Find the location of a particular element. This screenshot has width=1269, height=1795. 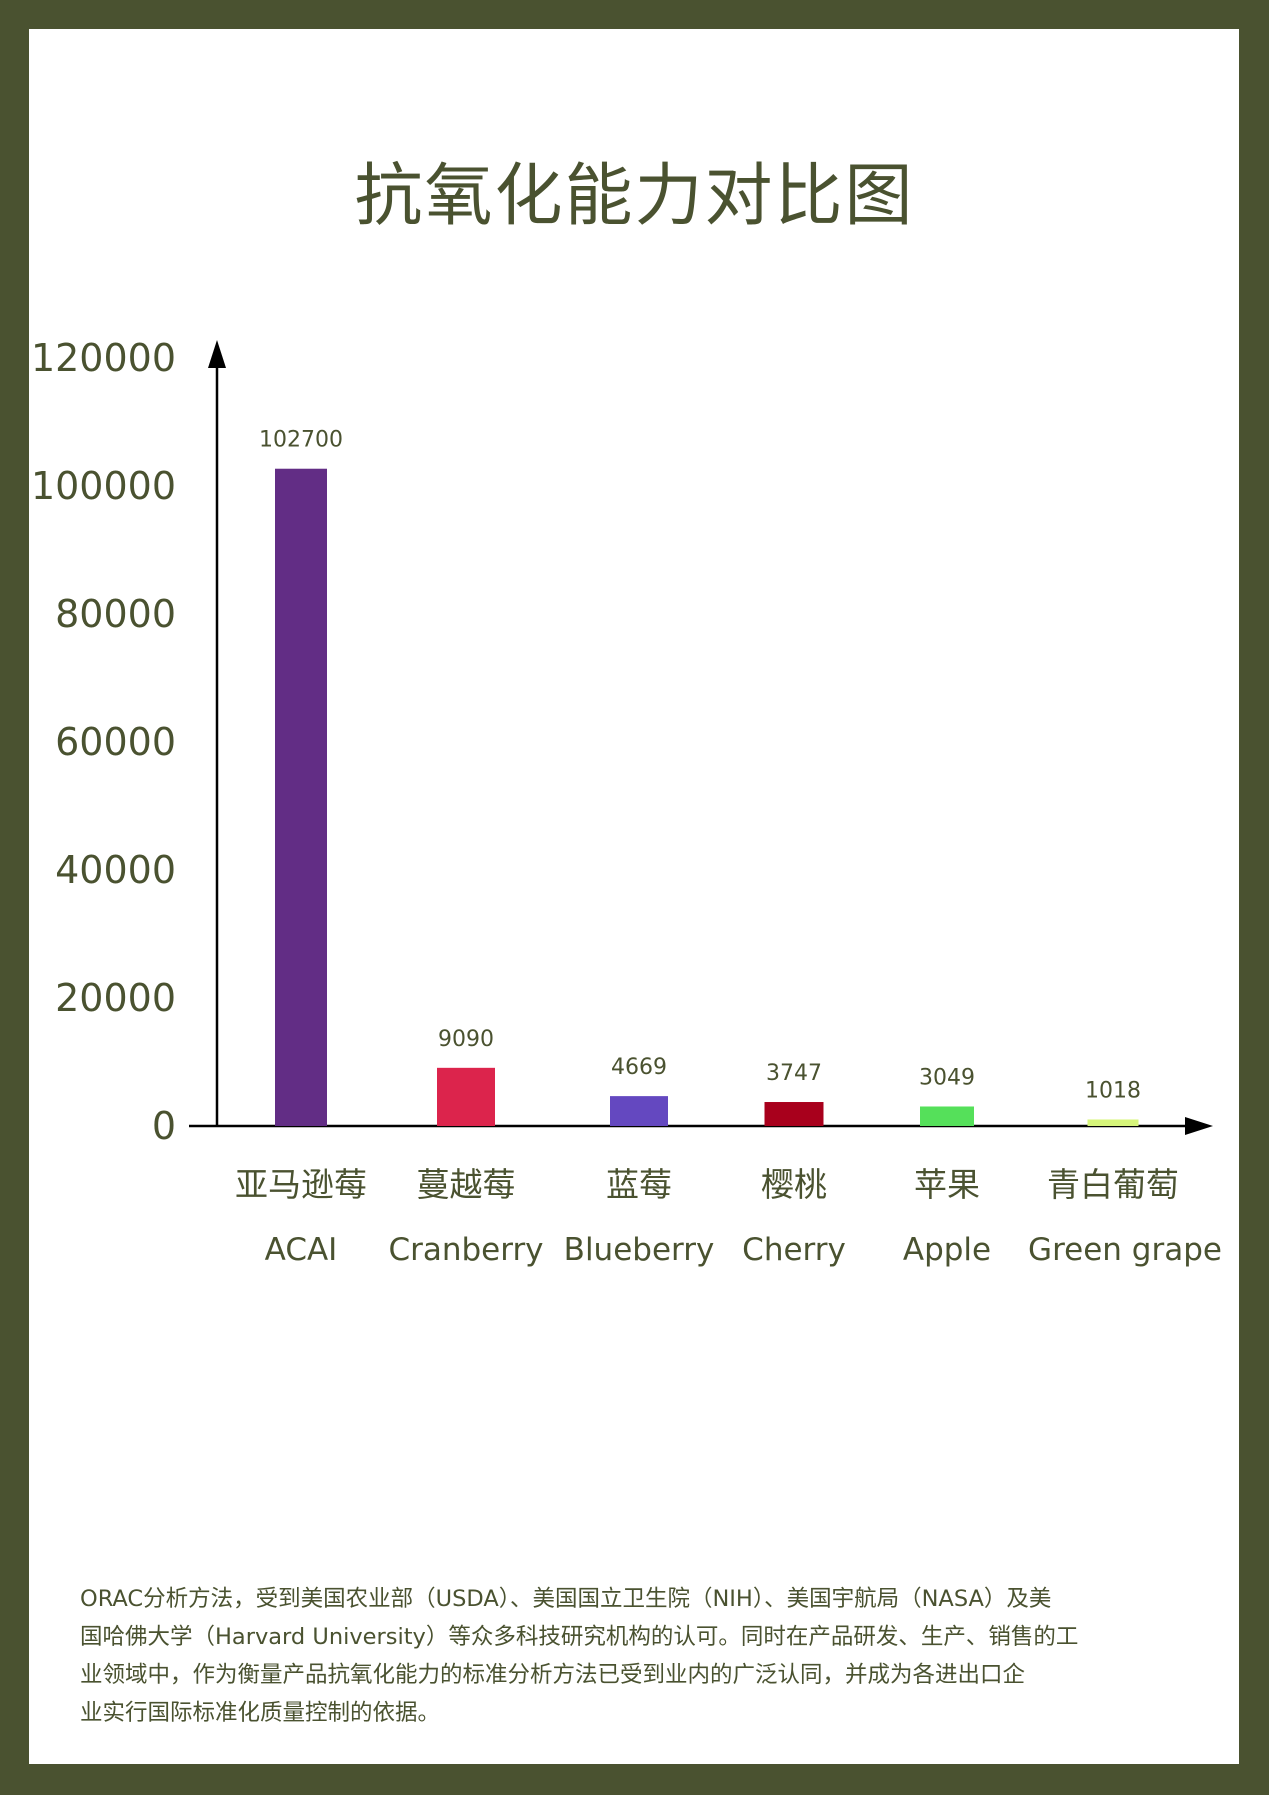

data-label: 9090 is located at coordinates (466, 1039).